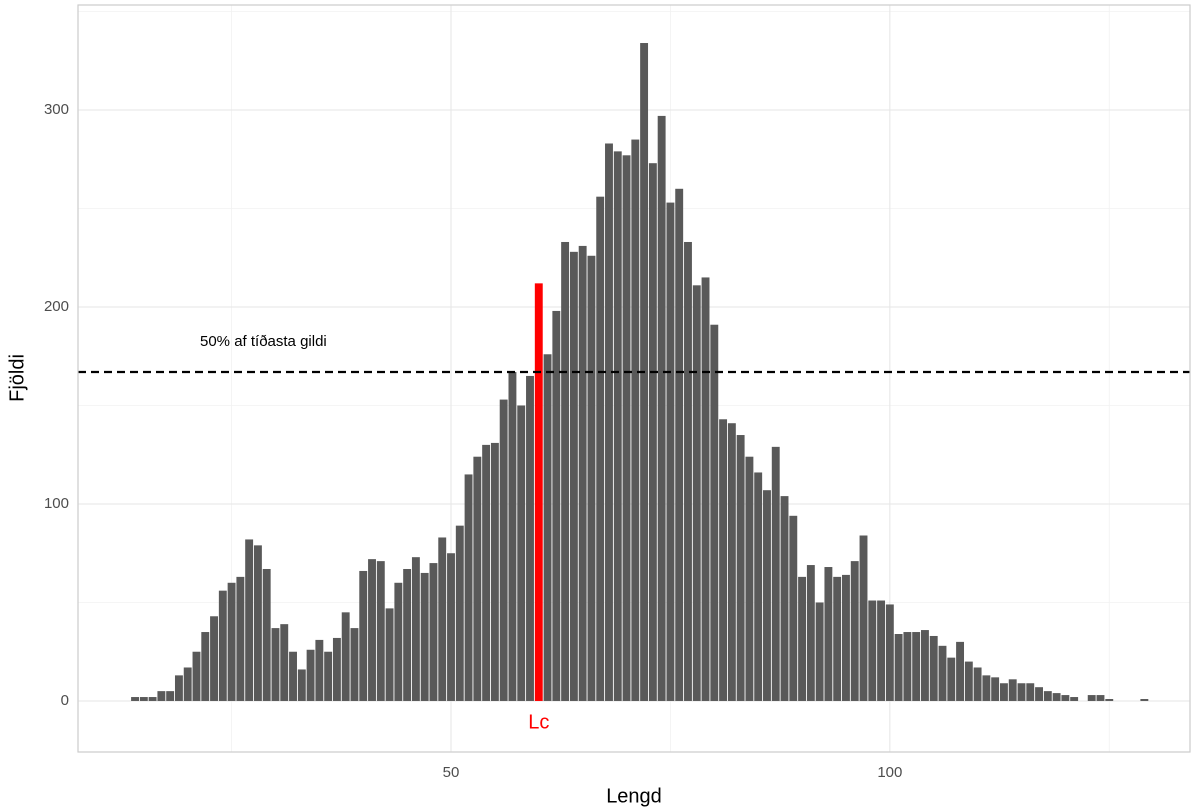 The image size is (1196, 810). What do you see at coordinates (538, 722) in the screenshot?
I see `annotation: Lc` at bounding box center [538, 722].